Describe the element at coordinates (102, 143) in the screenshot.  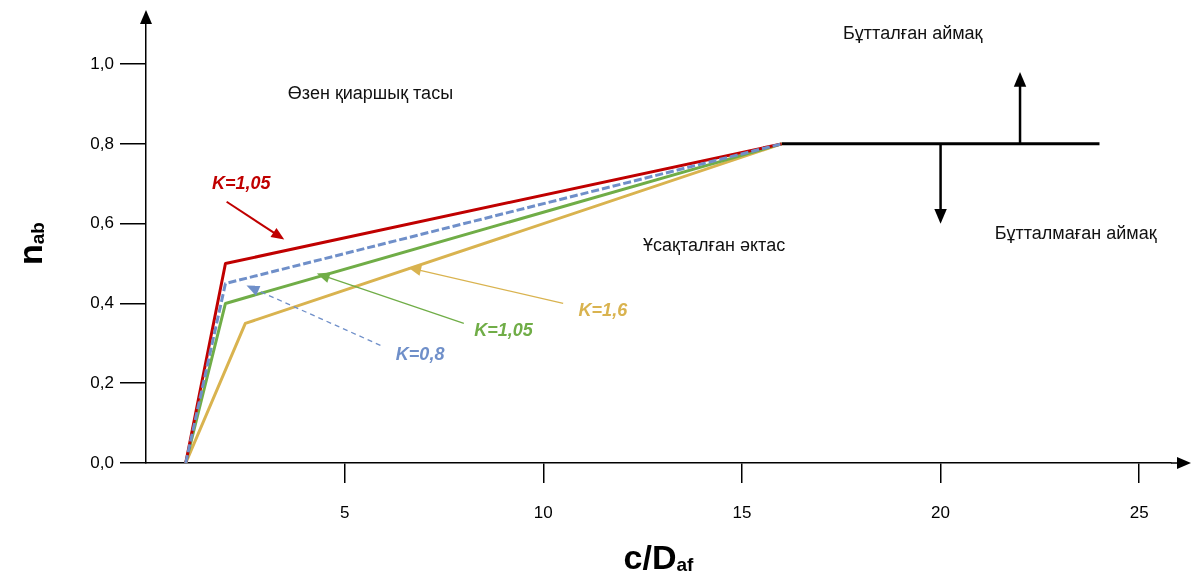
I see `y-tick-label: 0,8` at that location.